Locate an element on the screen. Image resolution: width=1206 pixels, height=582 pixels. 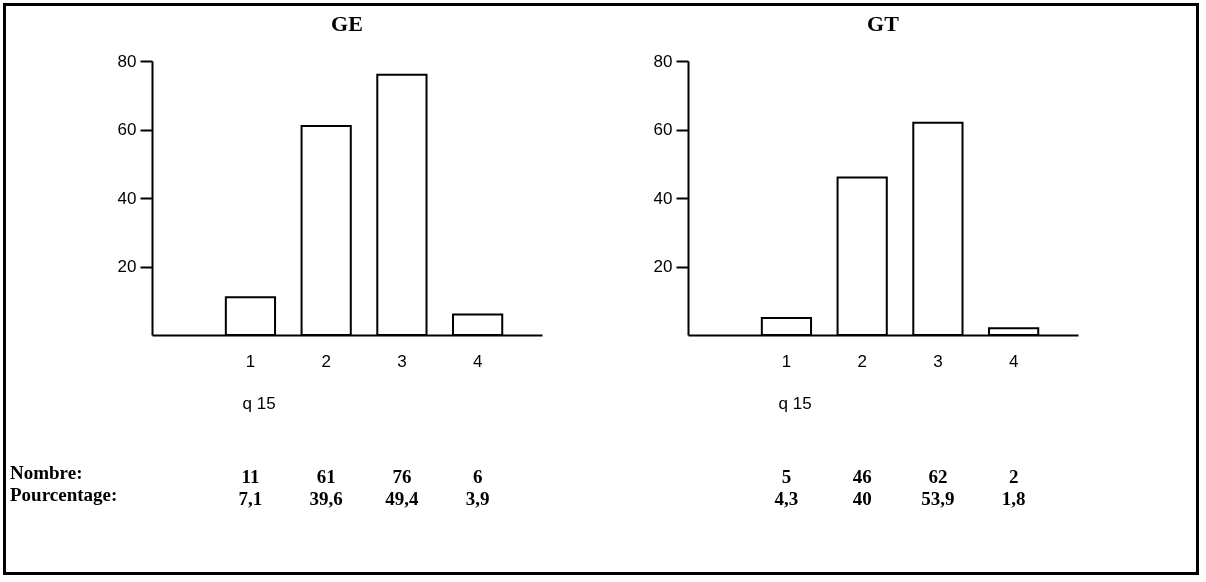
text: 7,1 is located at coordinates (250, 498).